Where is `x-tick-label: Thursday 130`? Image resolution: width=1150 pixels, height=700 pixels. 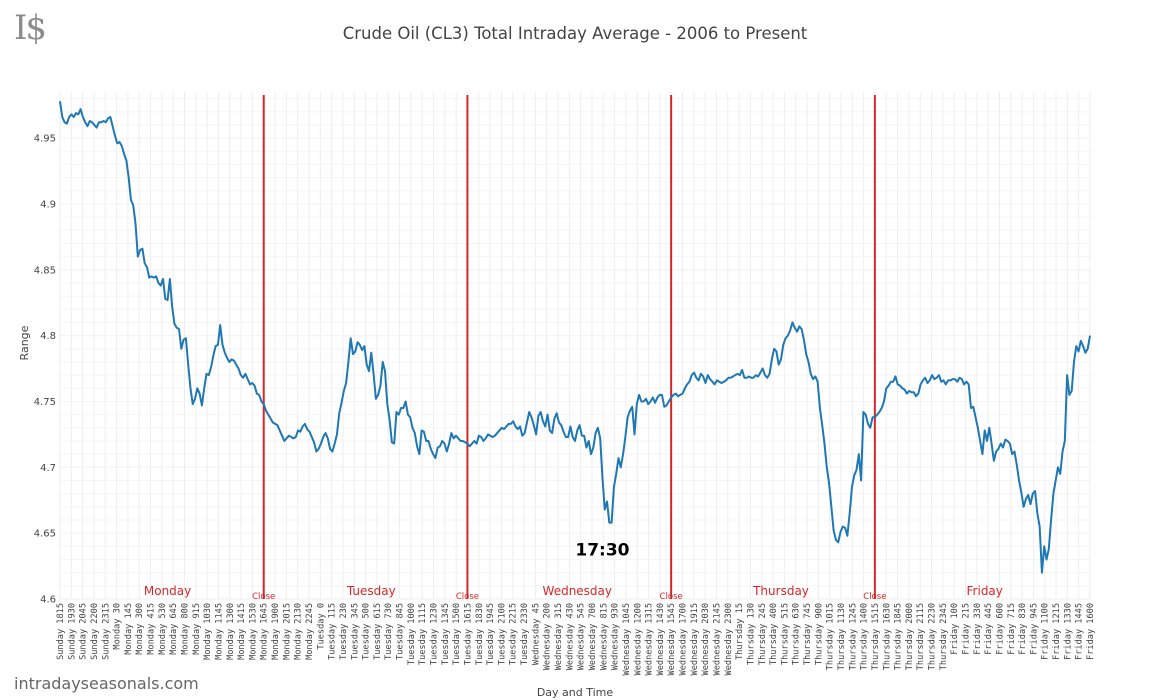 x-tick-label: Thursday 130 is located at coordinates (751, 634).